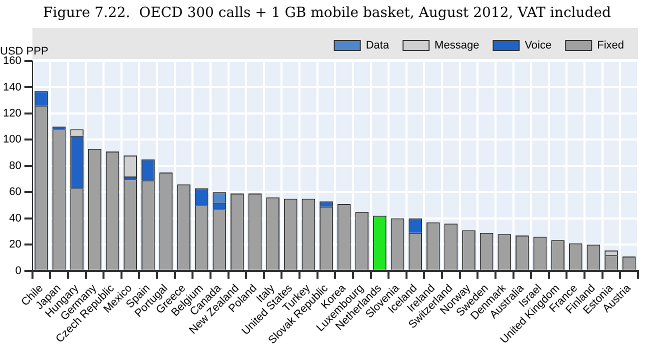 Image resolution: width=654 pixels, height=350 pixels. I want to click on y-tick-label: 140, so click(12, 87).